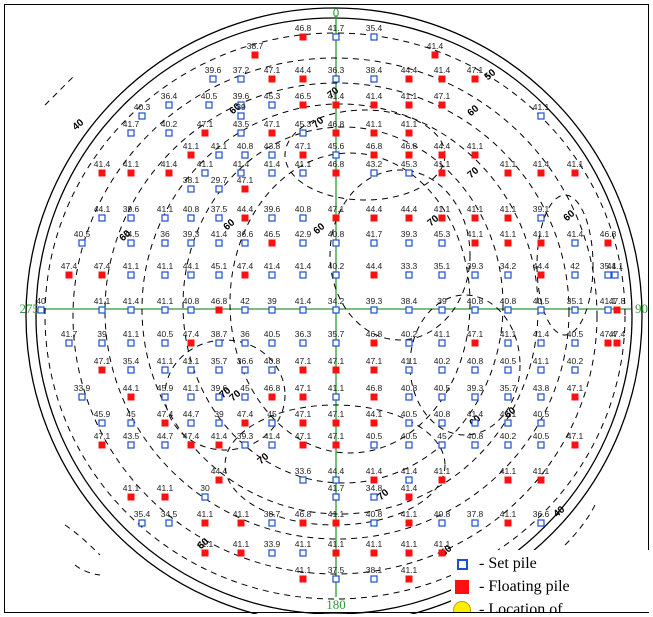 This screenshot has width=653, height=617. I want to click on pile-value-label: 33.3, so click(409, 266).